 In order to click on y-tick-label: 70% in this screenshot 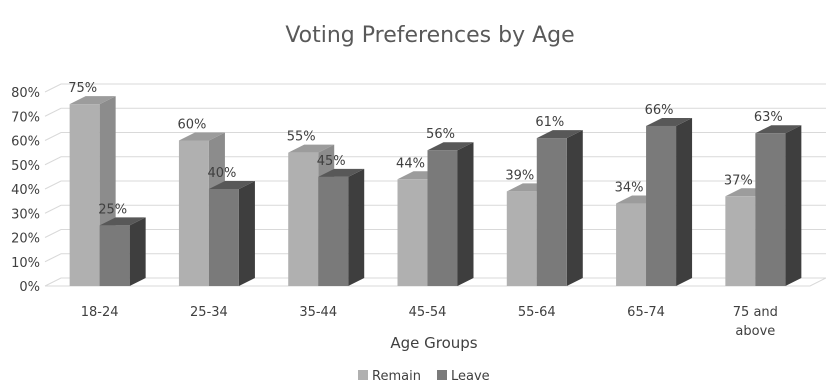, I will do `click(25, 117)`.